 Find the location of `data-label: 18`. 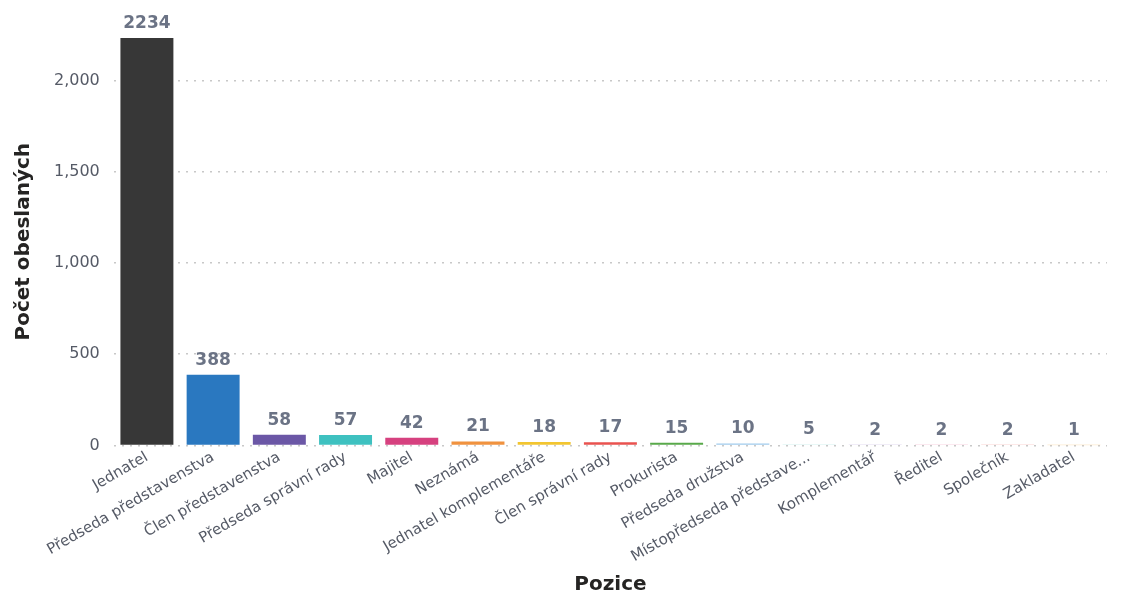

data-label: 18 is located at coordinates (544, 426).